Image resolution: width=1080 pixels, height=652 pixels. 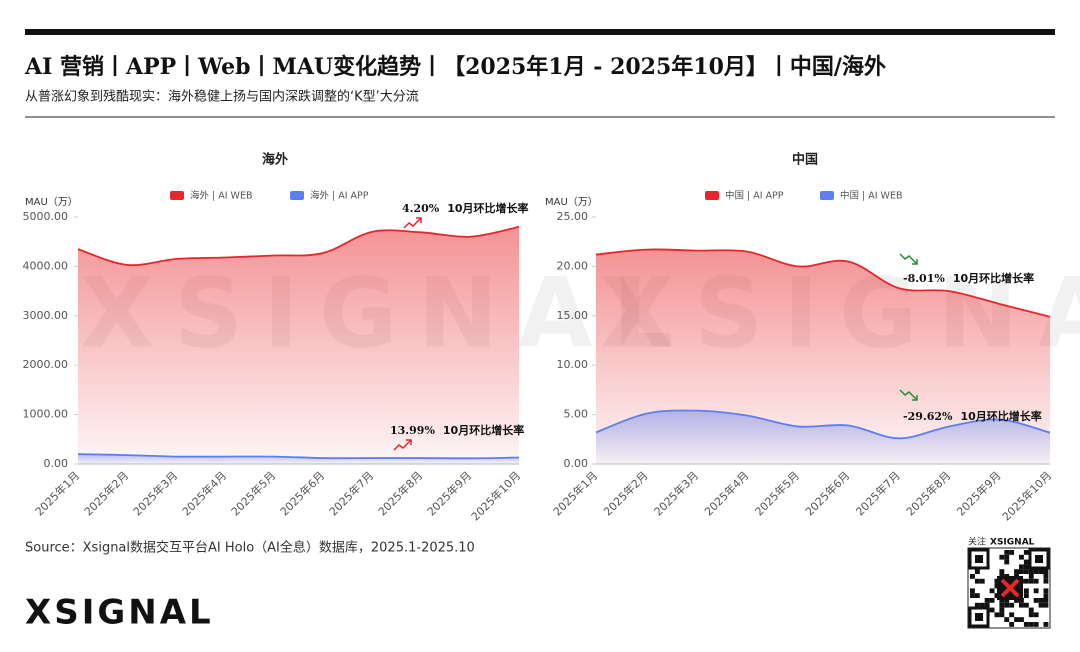 I want to click on chart-title: 中国, so click(x=805, y=160).